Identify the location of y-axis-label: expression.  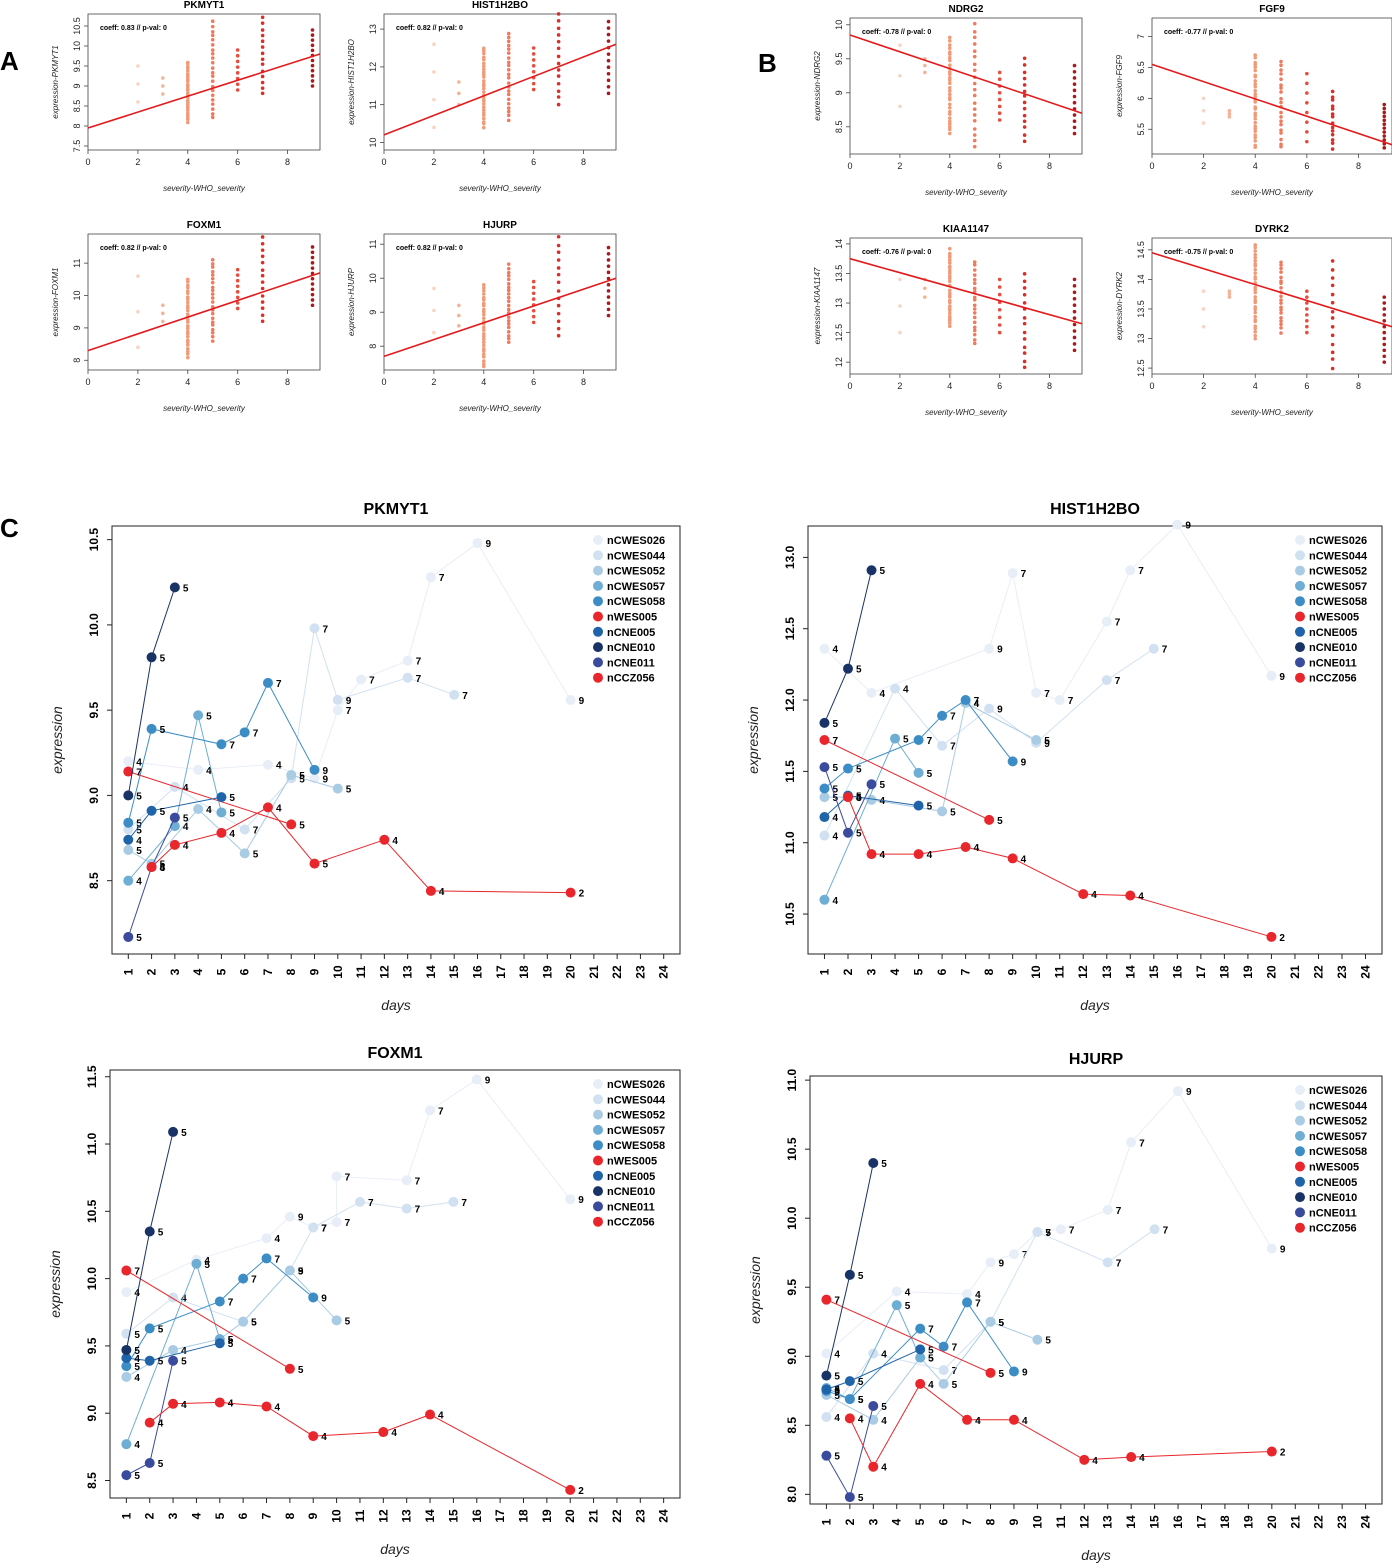
(753, 740).